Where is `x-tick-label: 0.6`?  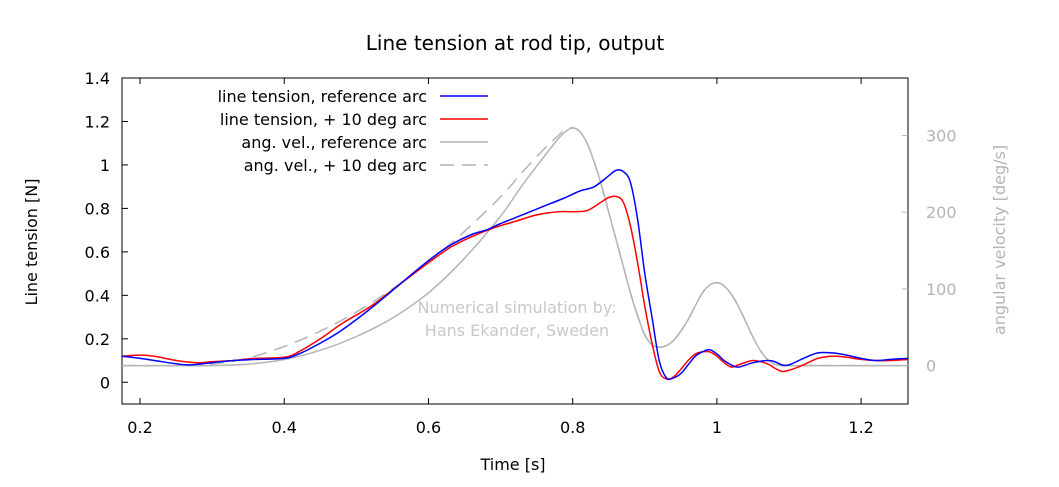
x-tick-label: 0.6 is located at coordinates (428, 427).